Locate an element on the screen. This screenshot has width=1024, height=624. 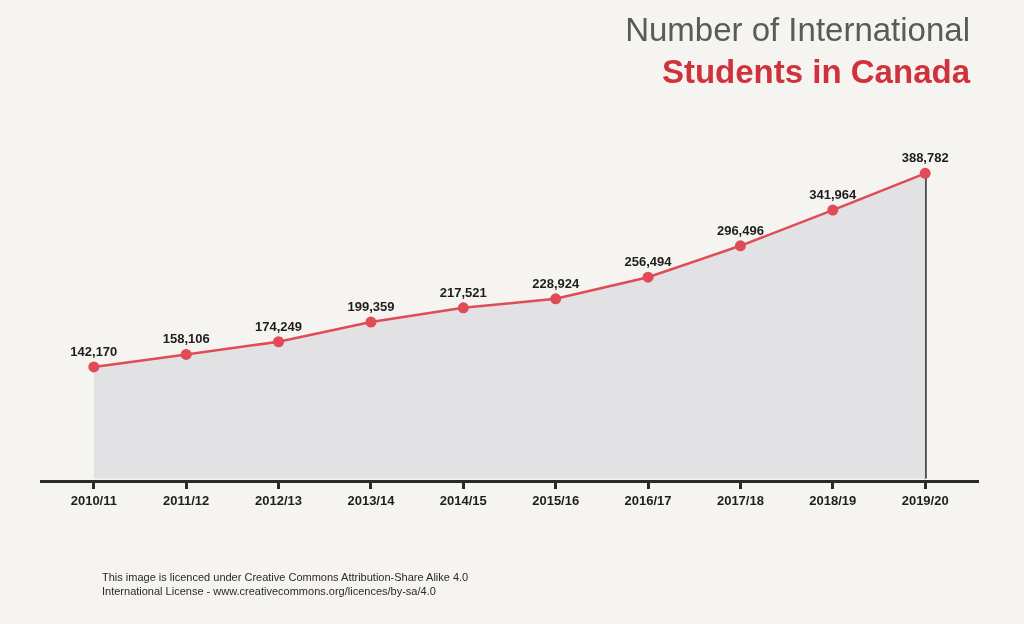
x-tick-label: 2011/12 is located at coordinates (186, 500).